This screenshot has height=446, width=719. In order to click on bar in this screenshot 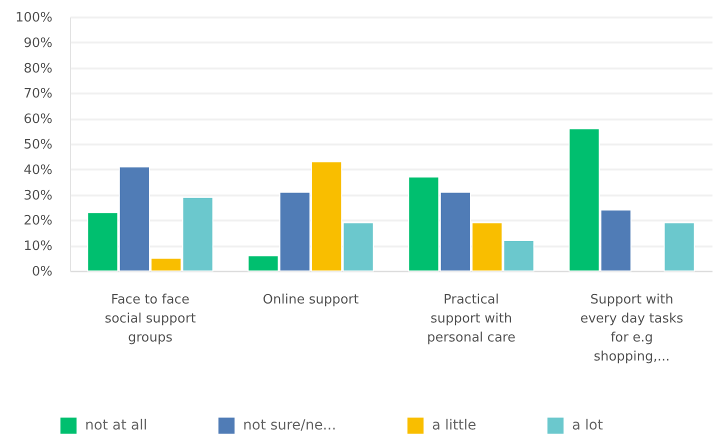, I will do `click(679, 247)`.